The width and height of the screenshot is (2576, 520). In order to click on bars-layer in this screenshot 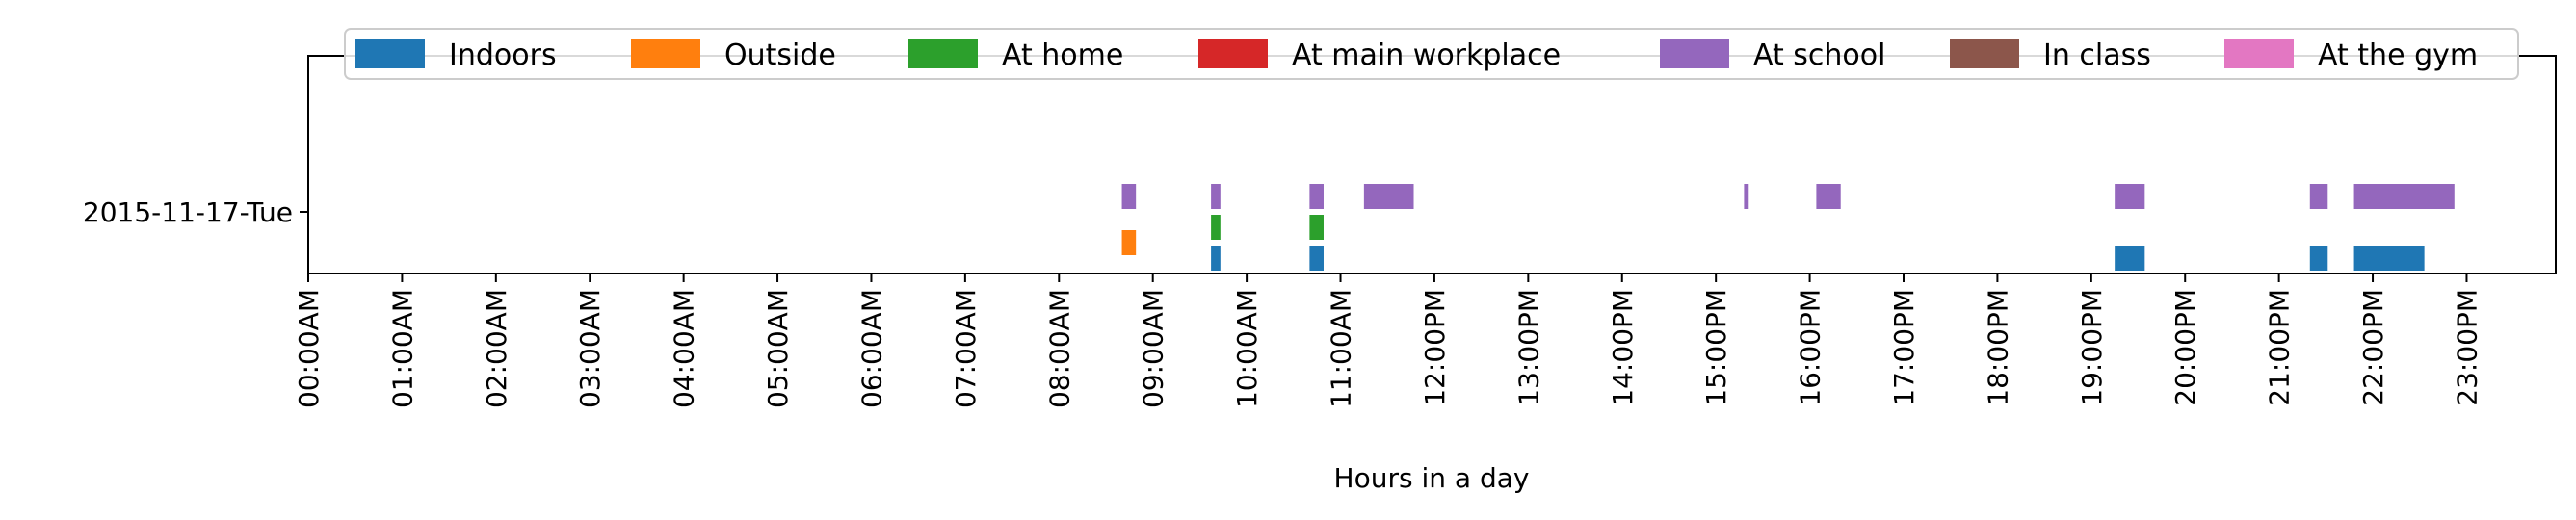, I will do `click(1788, 228)`.